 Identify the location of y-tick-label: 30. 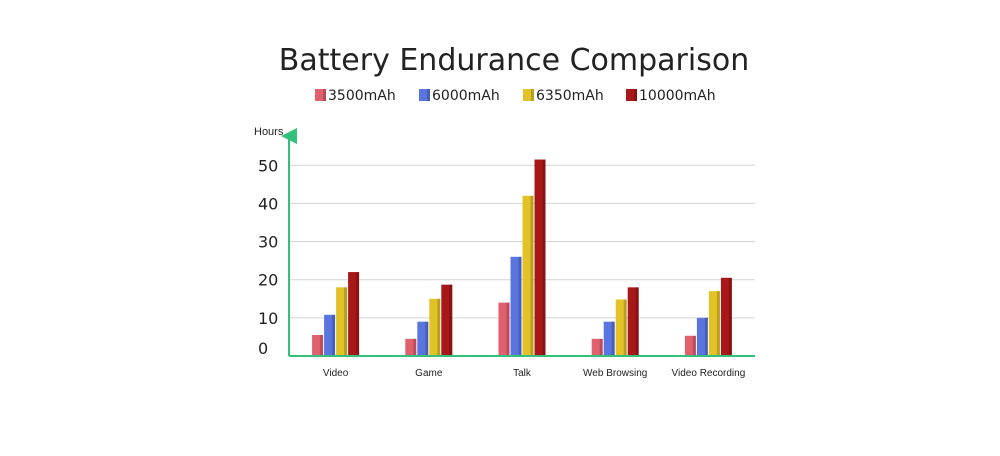
(268, 242).